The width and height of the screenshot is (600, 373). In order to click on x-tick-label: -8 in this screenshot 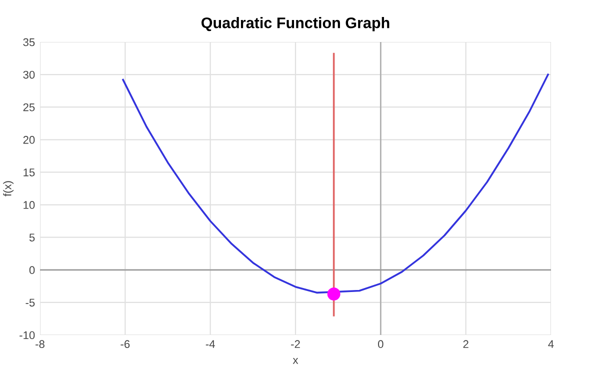, I will do `click(40, 344)`.